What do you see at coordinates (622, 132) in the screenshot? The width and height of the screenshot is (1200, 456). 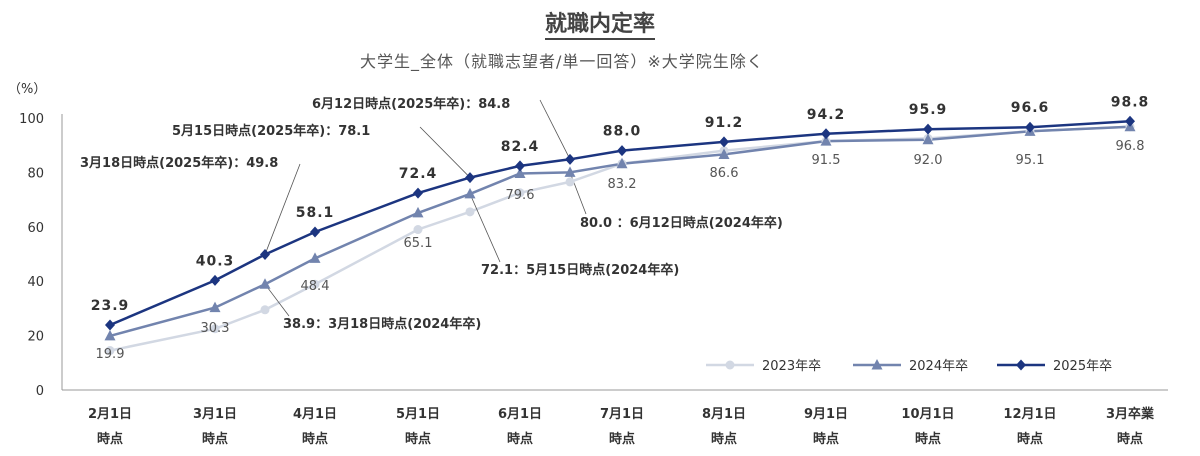 I see `data-label: 88.0` at bounding box center [622, 132].